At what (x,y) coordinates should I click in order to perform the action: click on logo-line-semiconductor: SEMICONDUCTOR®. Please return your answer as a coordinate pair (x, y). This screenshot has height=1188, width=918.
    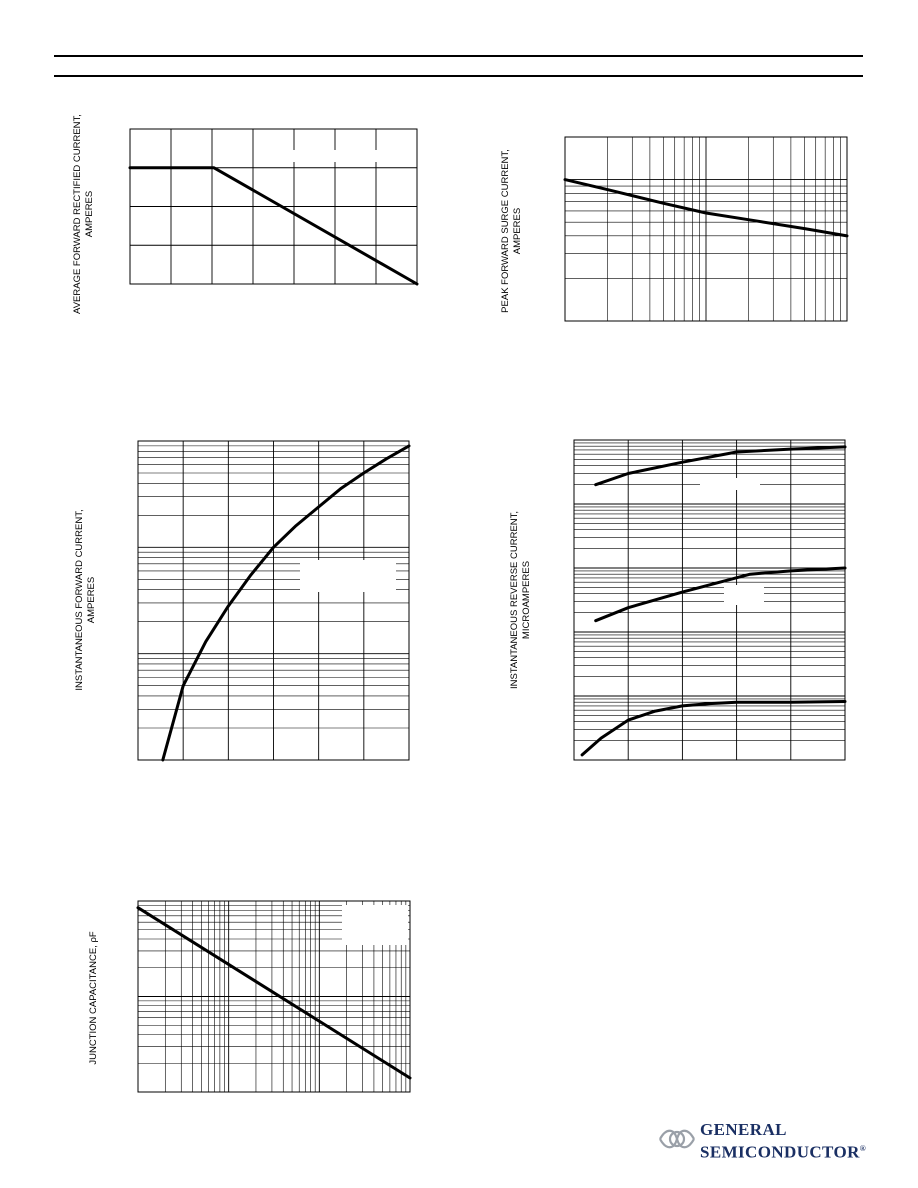
    Looking at the image, I should click on (783, 1150).